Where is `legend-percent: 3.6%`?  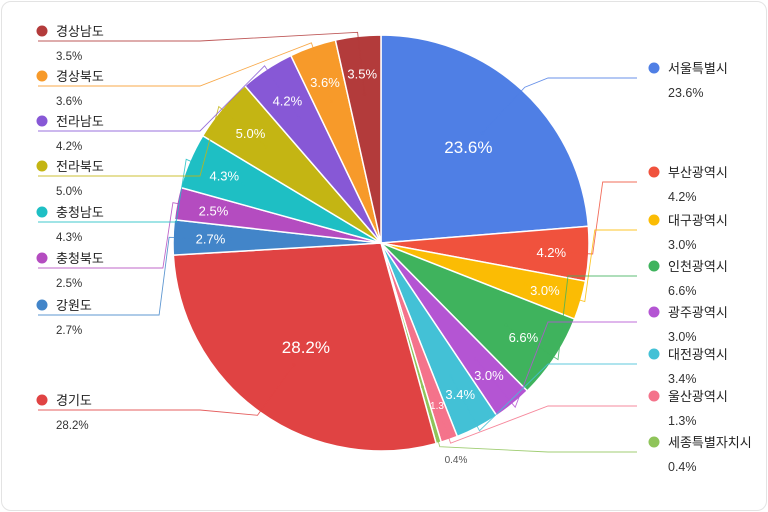 legend-percent: 3.6% is located at coordinates (69, 102).